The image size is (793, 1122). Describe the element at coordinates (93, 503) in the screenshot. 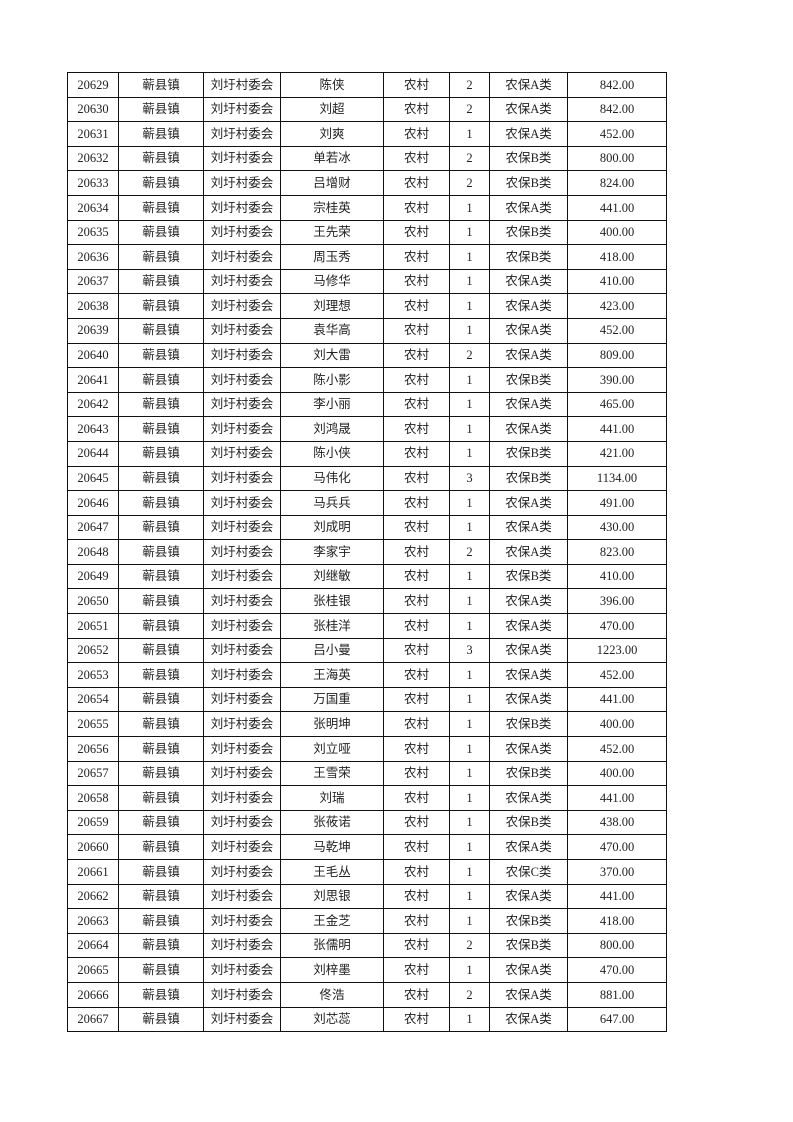

I see `serial-number-cell: 20646` at that location.